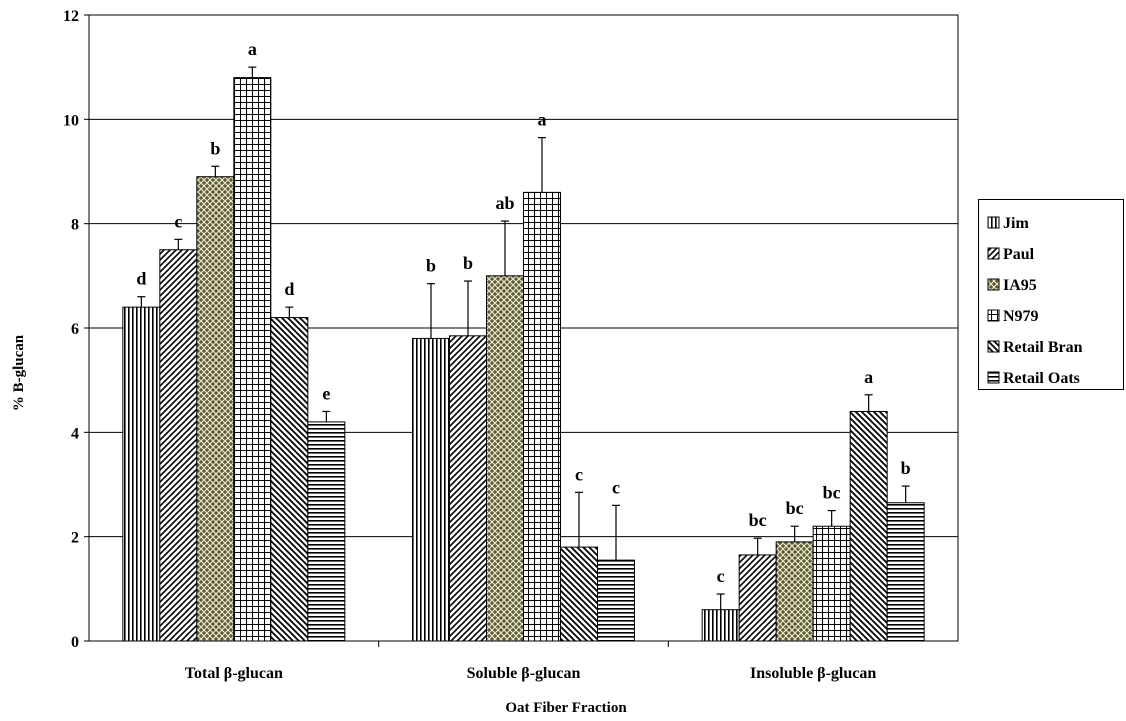 This screenshot has width=1126, height=721. I want to click on legend-label: N979, so click(1021, 316).